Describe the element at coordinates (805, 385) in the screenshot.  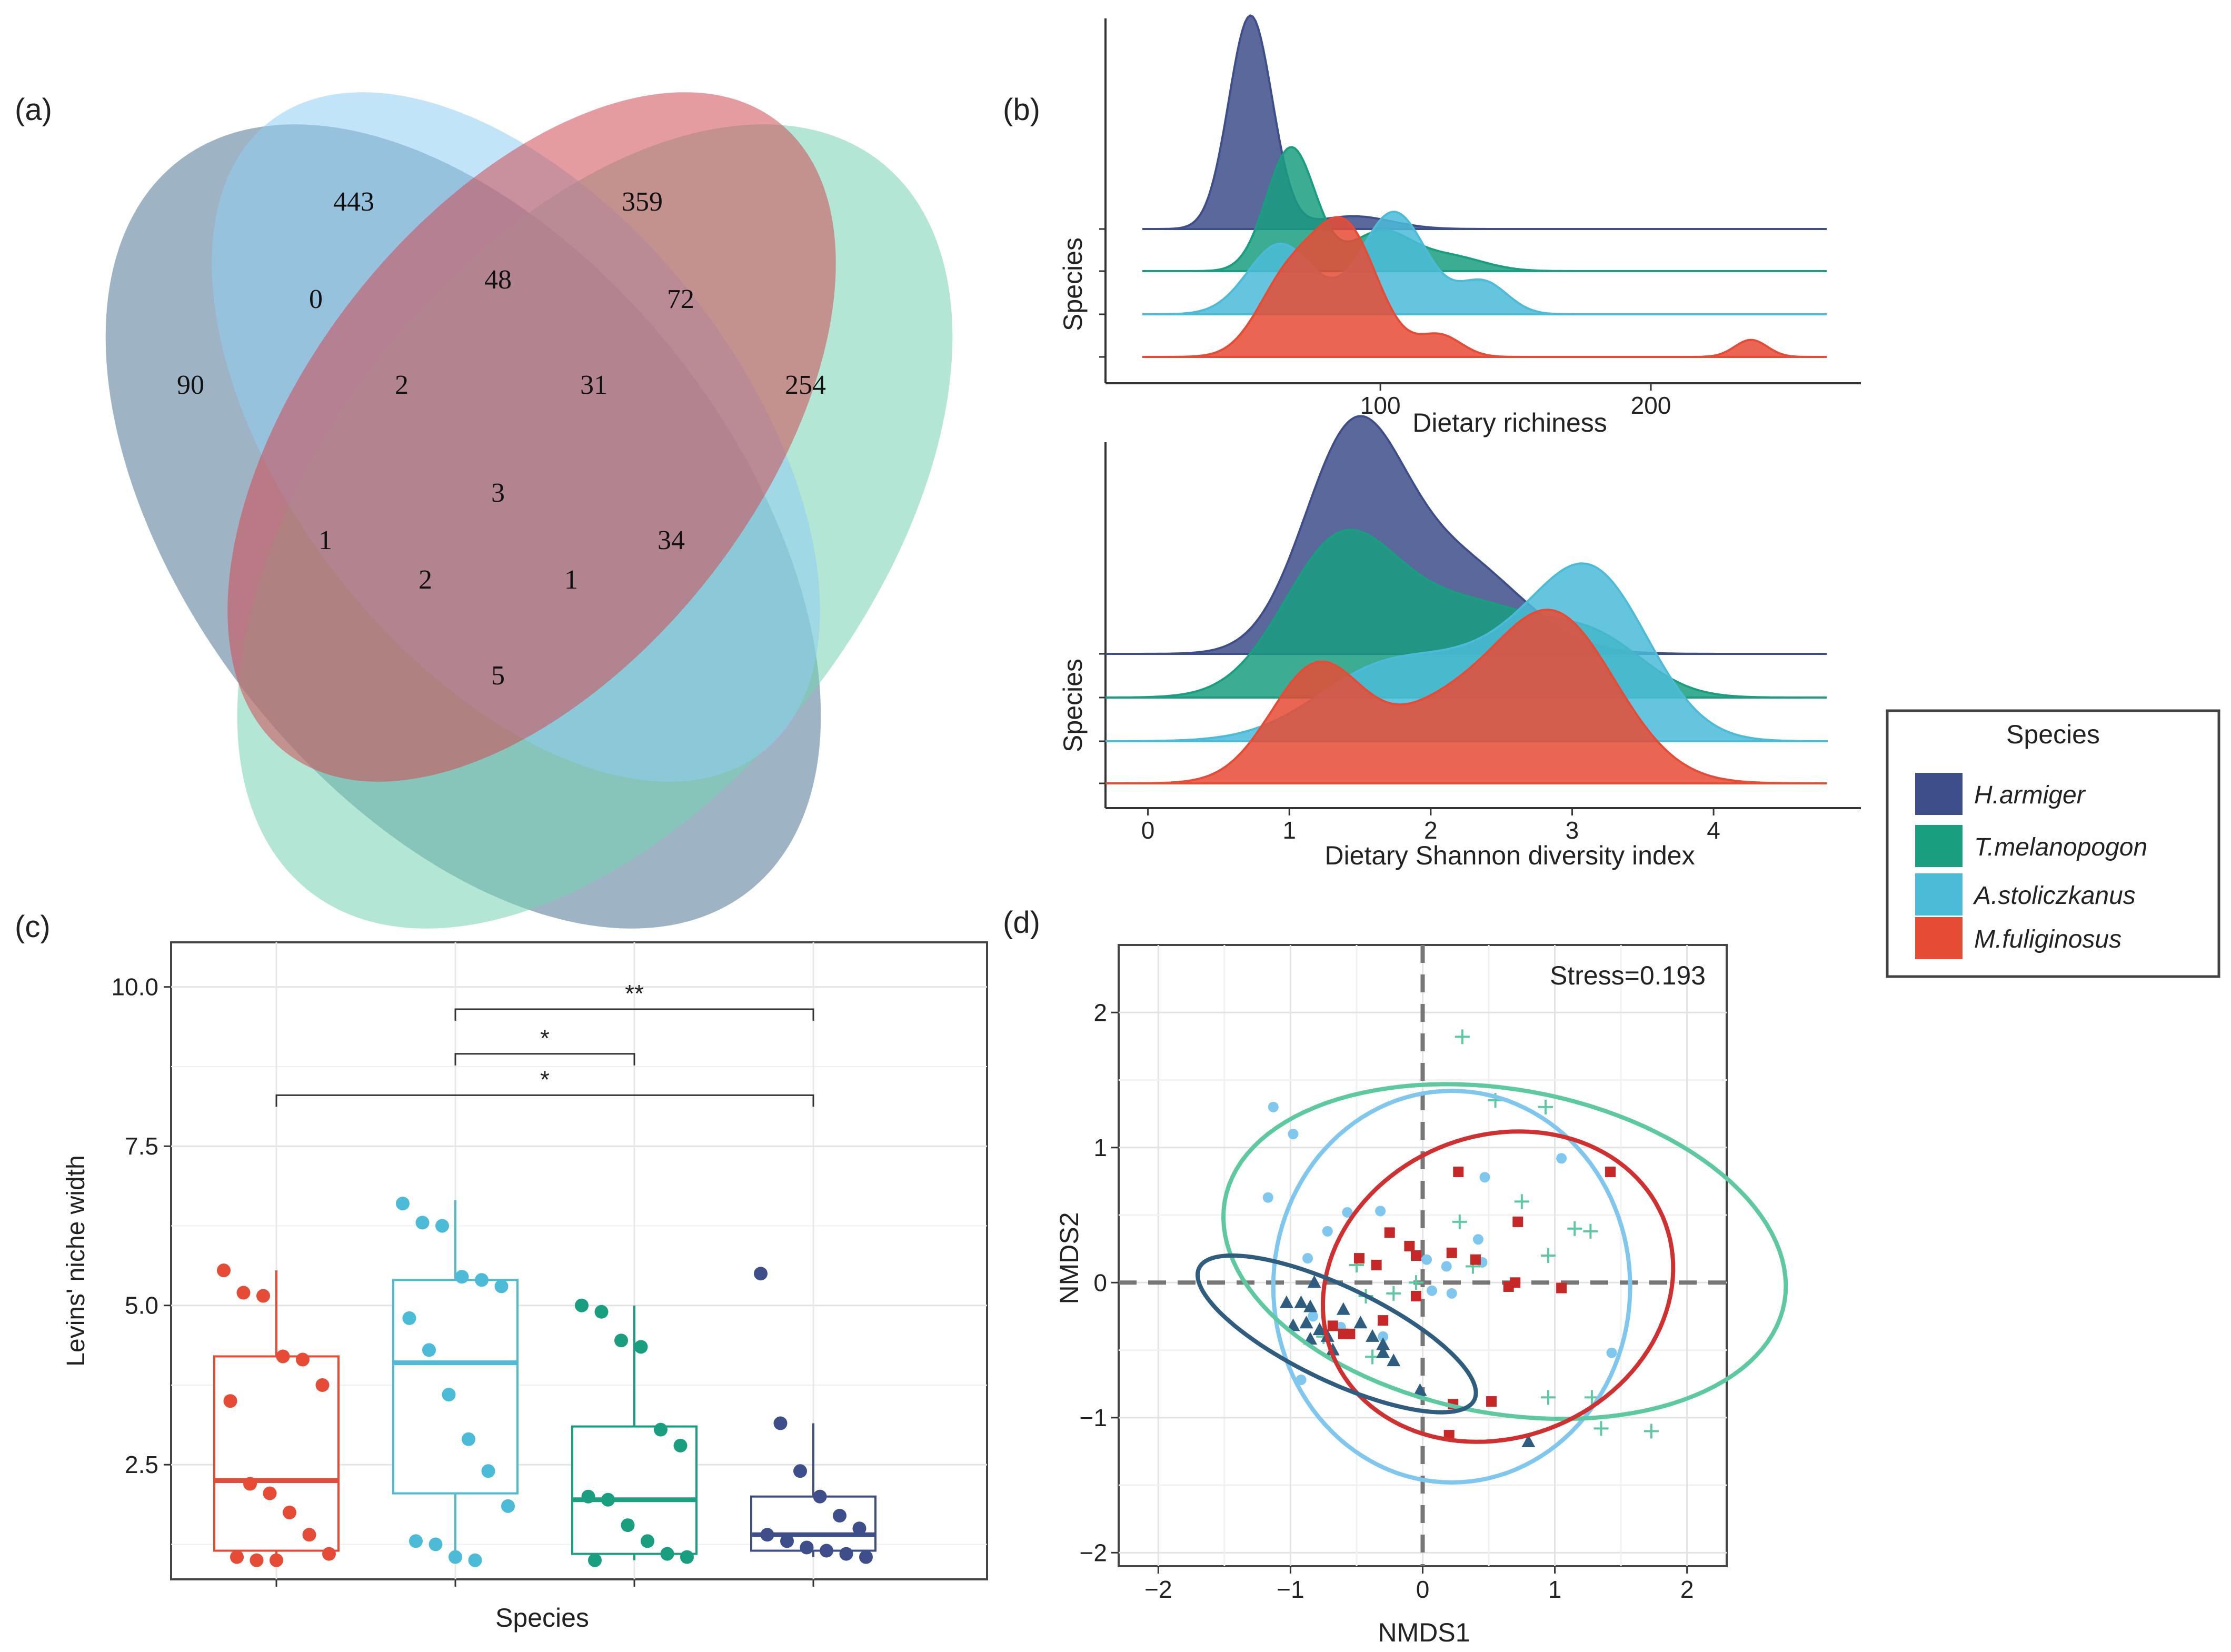
I see `venn-count: 254` at that location.